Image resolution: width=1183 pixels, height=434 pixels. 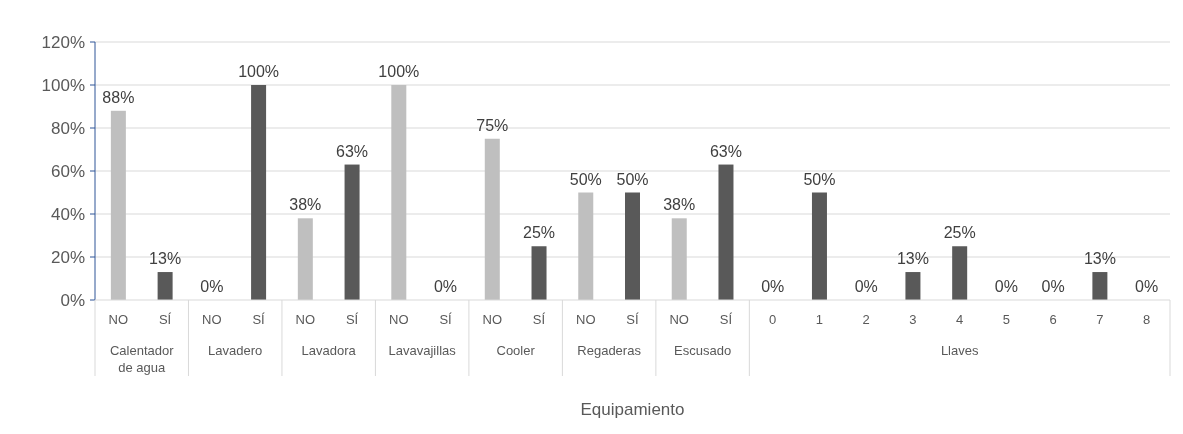 I want to click on y-tick-label: 100%, so click(x=63, y=85).